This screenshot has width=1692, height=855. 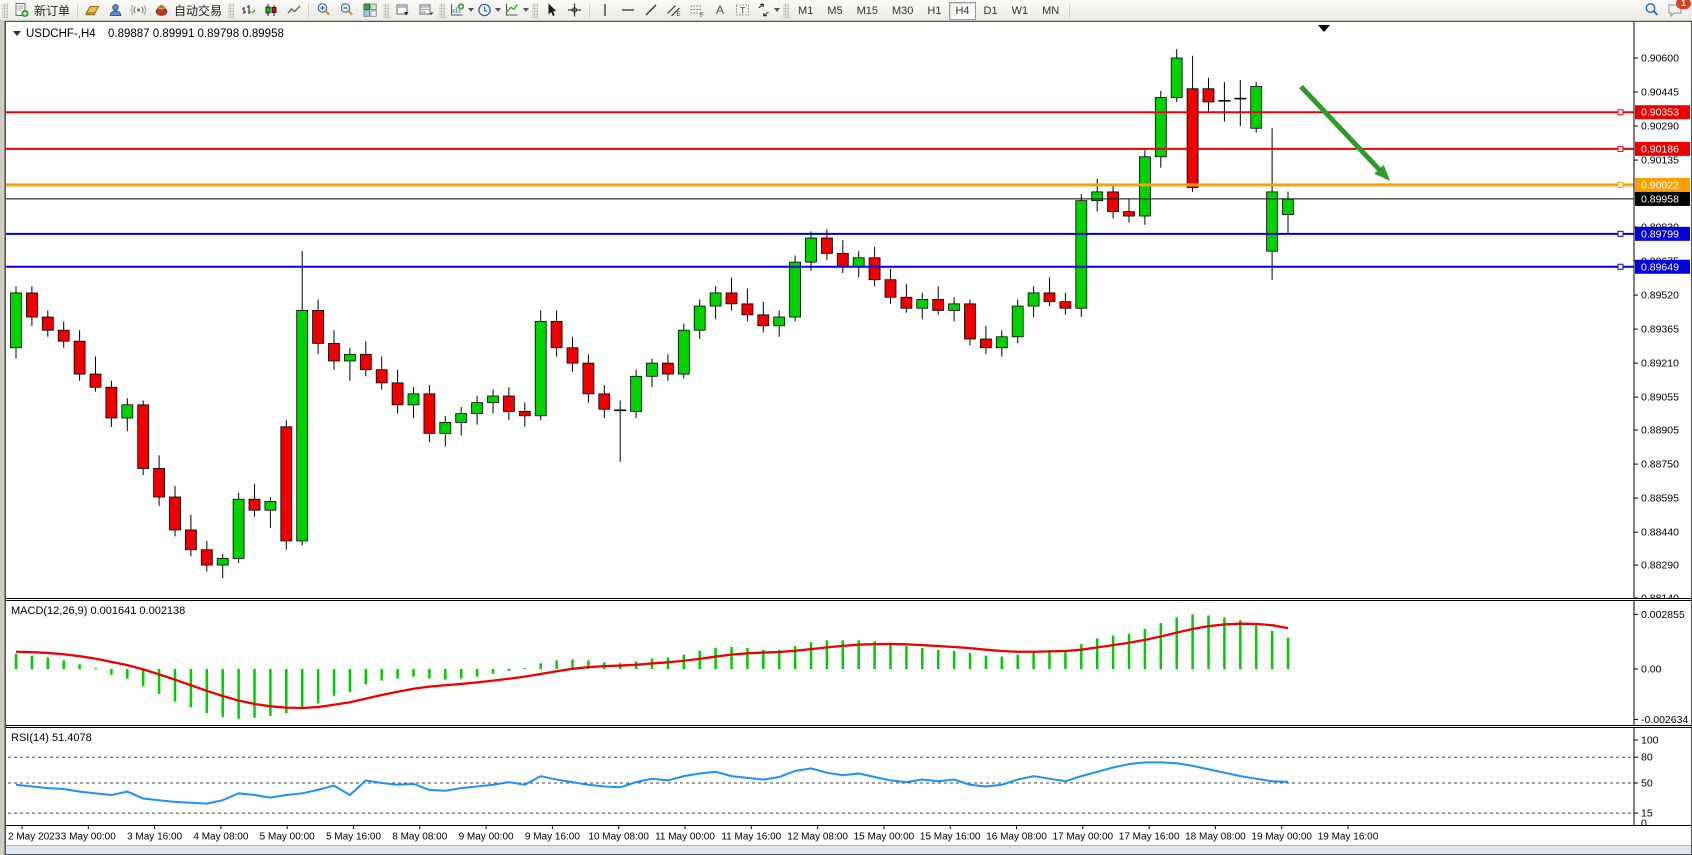 I want to click on timeframe-M1: M1, so click(x=806, y=11).